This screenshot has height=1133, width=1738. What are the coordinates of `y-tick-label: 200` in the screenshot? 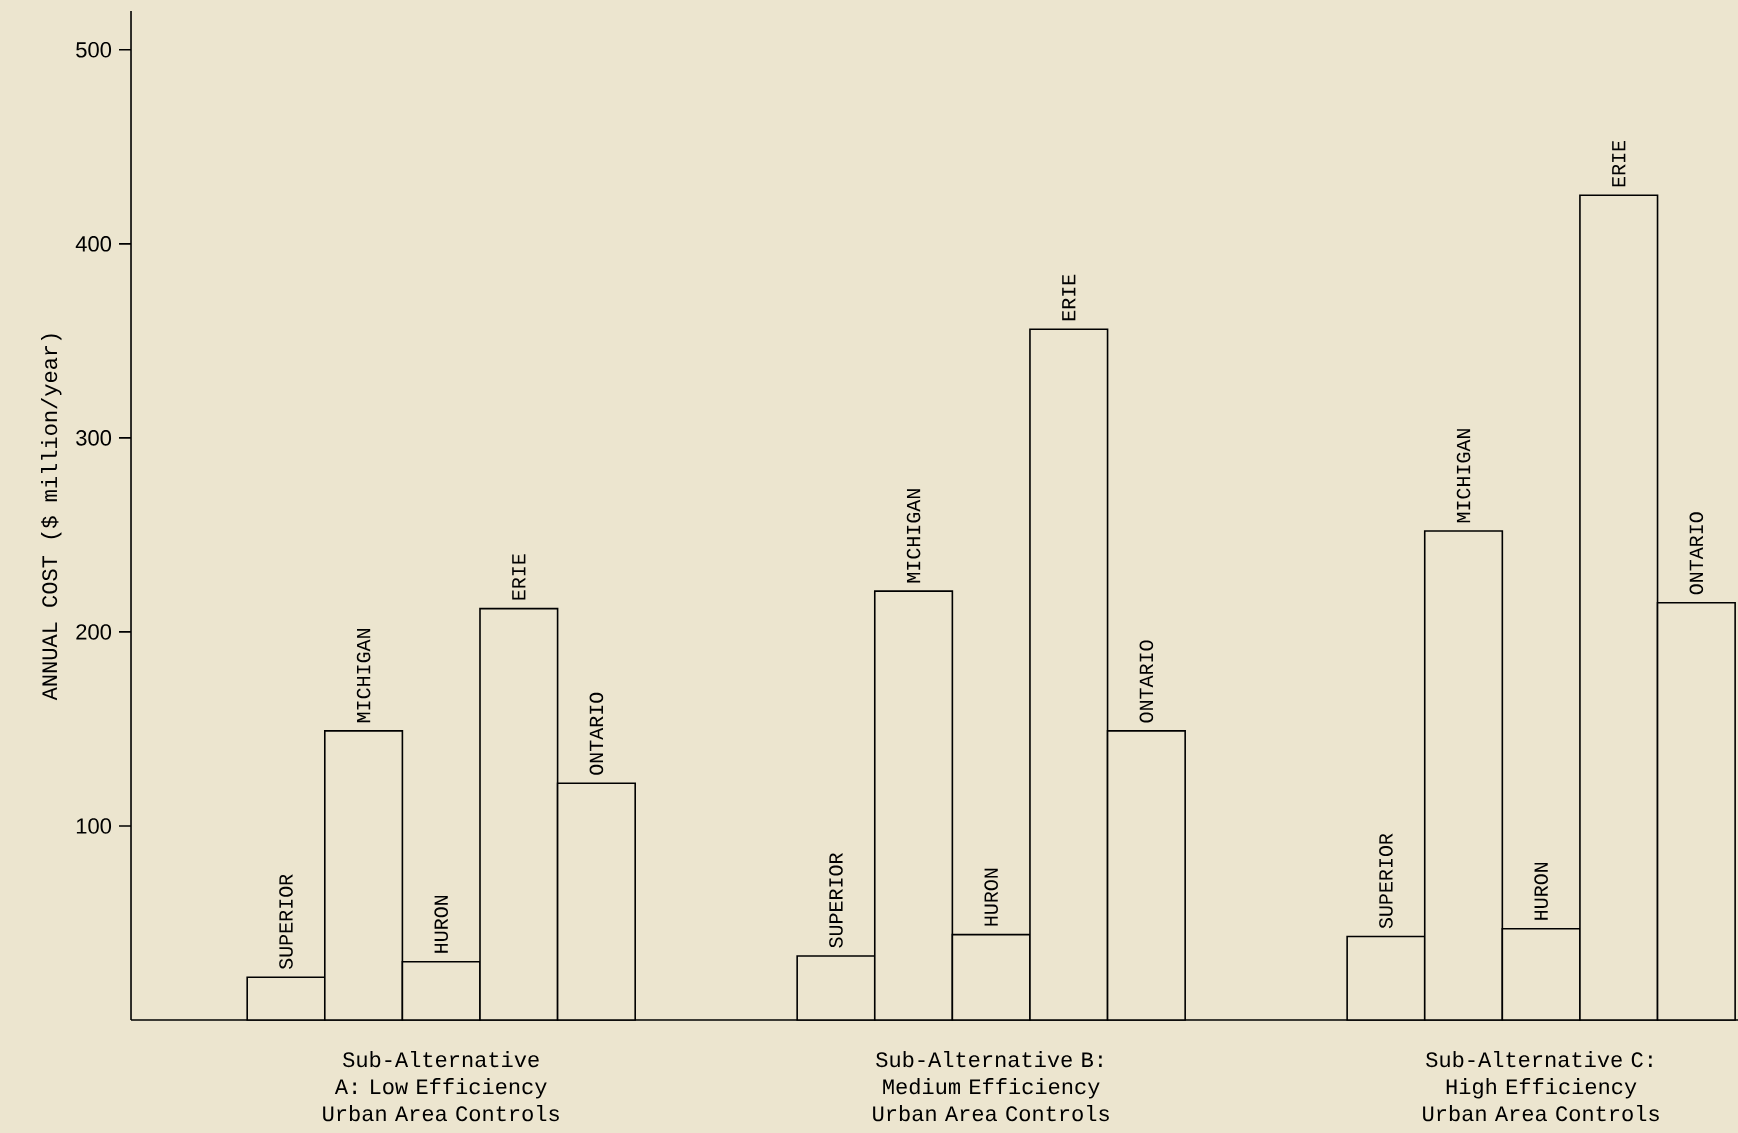 It's located at (94, 632).